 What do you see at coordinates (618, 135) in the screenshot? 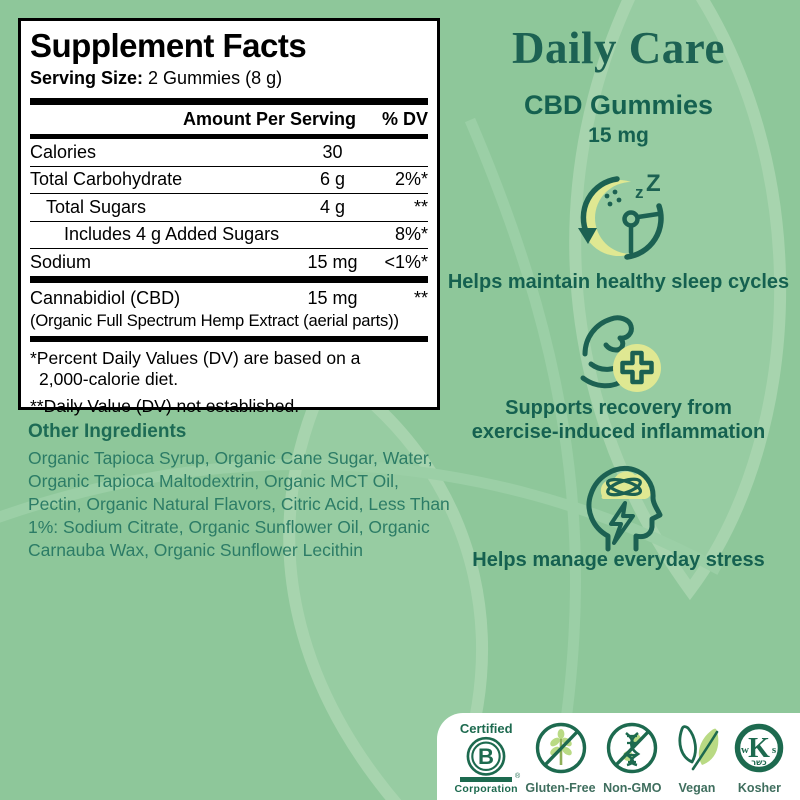
I see `product-strength: 15 mg` at bounding box center [618, 135].